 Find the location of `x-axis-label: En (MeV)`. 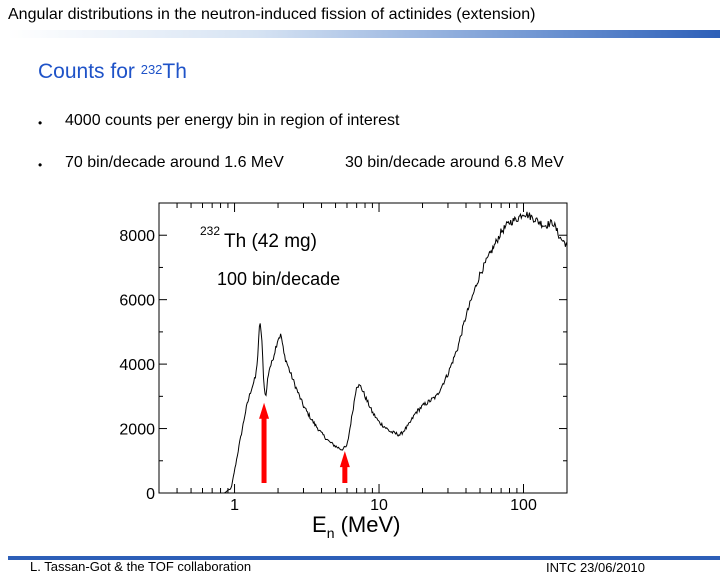

x-axis-label: En (MeV) is located at coordinates (356, 526).